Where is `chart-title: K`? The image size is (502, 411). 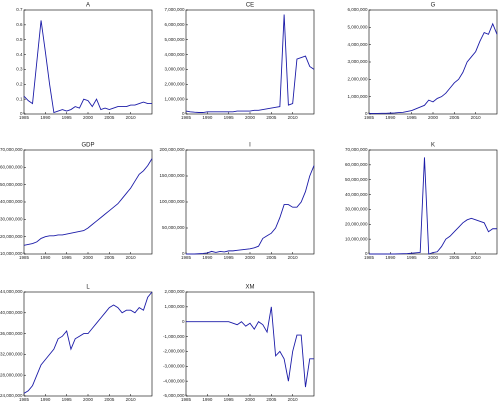 chart-title: K is located at coordinates (433, 146).